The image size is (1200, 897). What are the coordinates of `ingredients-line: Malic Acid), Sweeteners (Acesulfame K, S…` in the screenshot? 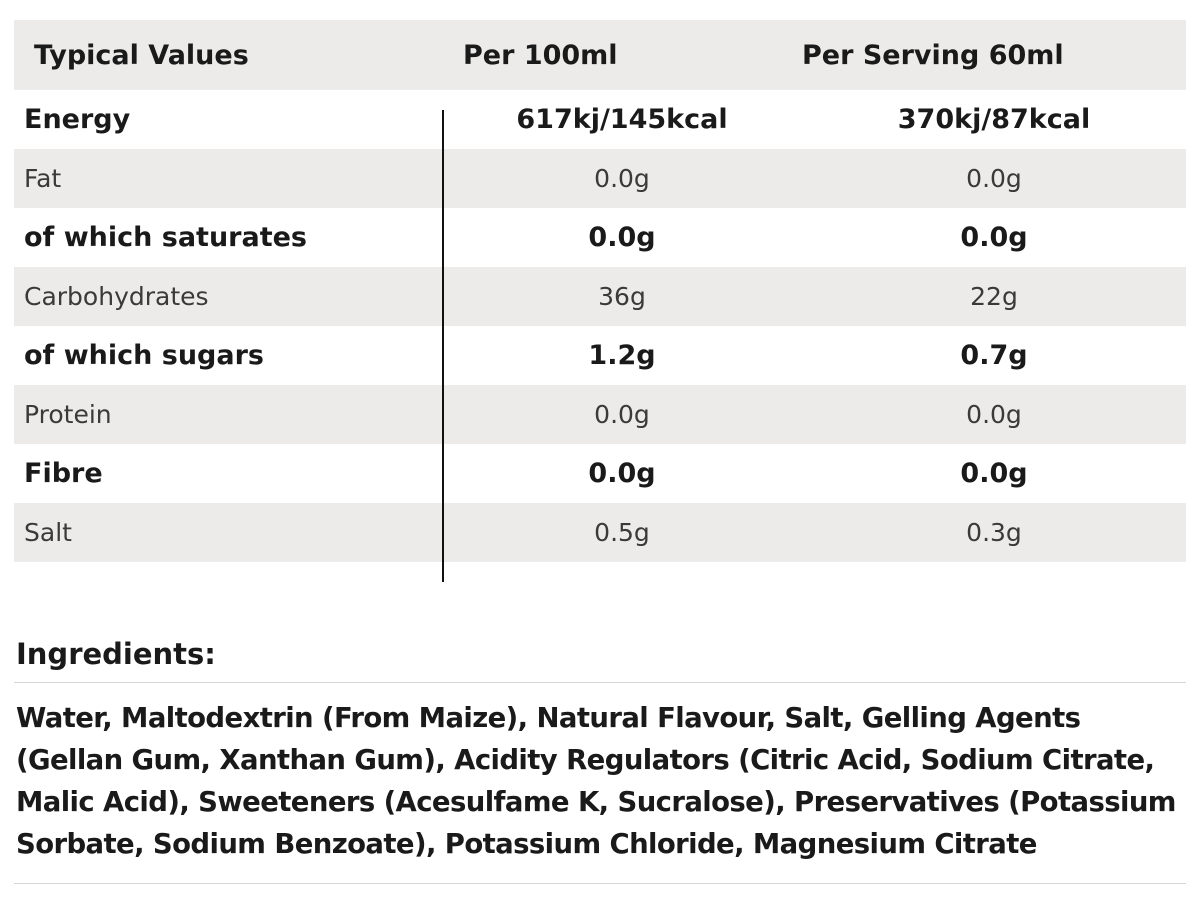 It's located at (596, 802).